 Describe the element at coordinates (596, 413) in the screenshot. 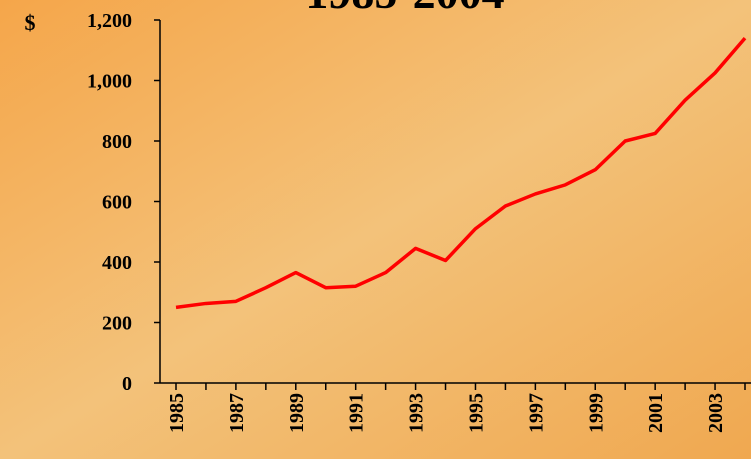

I see `x-tick-label: 1999` at that location.